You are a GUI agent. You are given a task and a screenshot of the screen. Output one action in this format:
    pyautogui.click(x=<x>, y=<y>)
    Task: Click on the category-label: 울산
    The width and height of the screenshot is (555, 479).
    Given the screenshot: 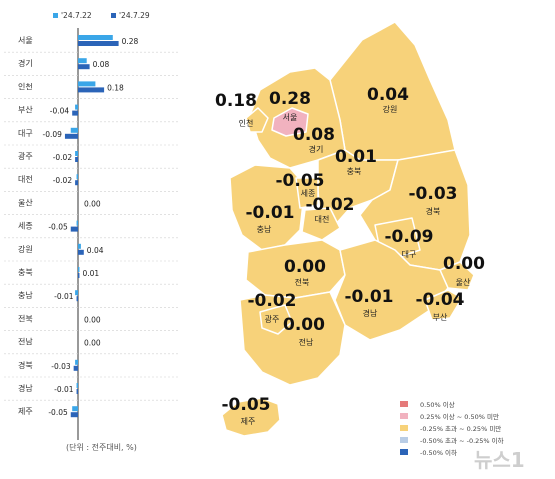 What is the action you would take?
    pyautogui.click(x=25, y=202)
    